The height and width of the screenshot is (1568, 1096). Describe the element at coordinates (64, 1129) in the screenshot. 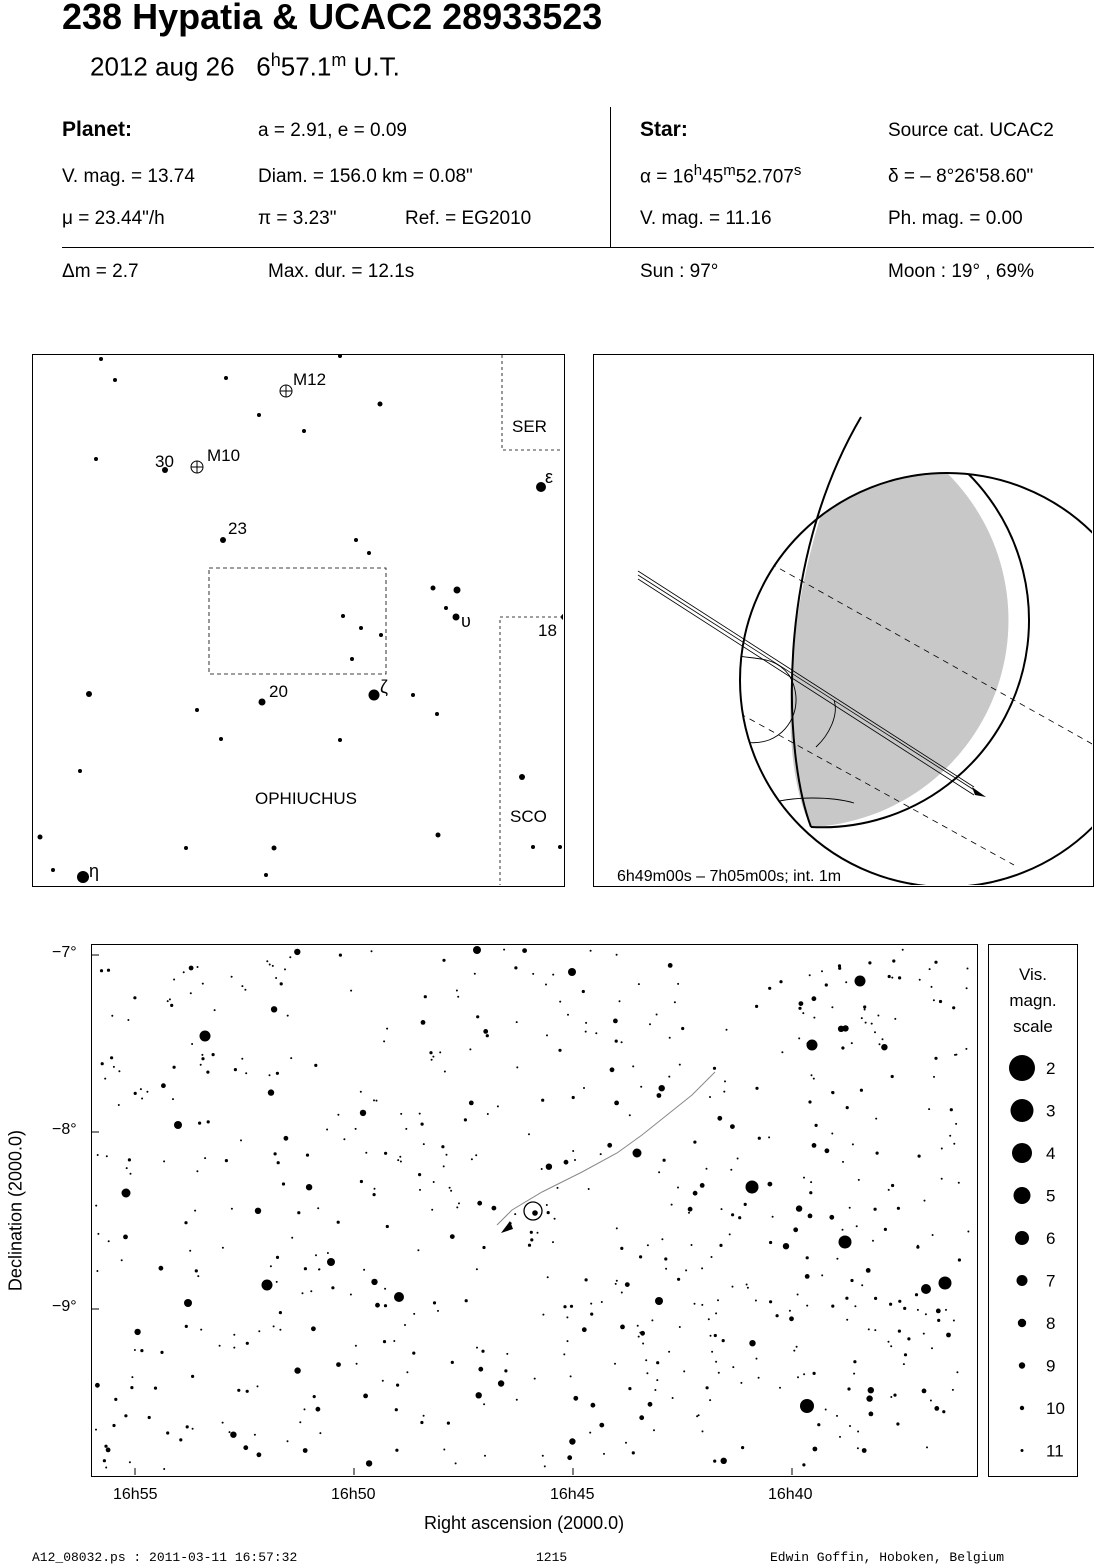

I see `ytick-8: −8°` at that location.